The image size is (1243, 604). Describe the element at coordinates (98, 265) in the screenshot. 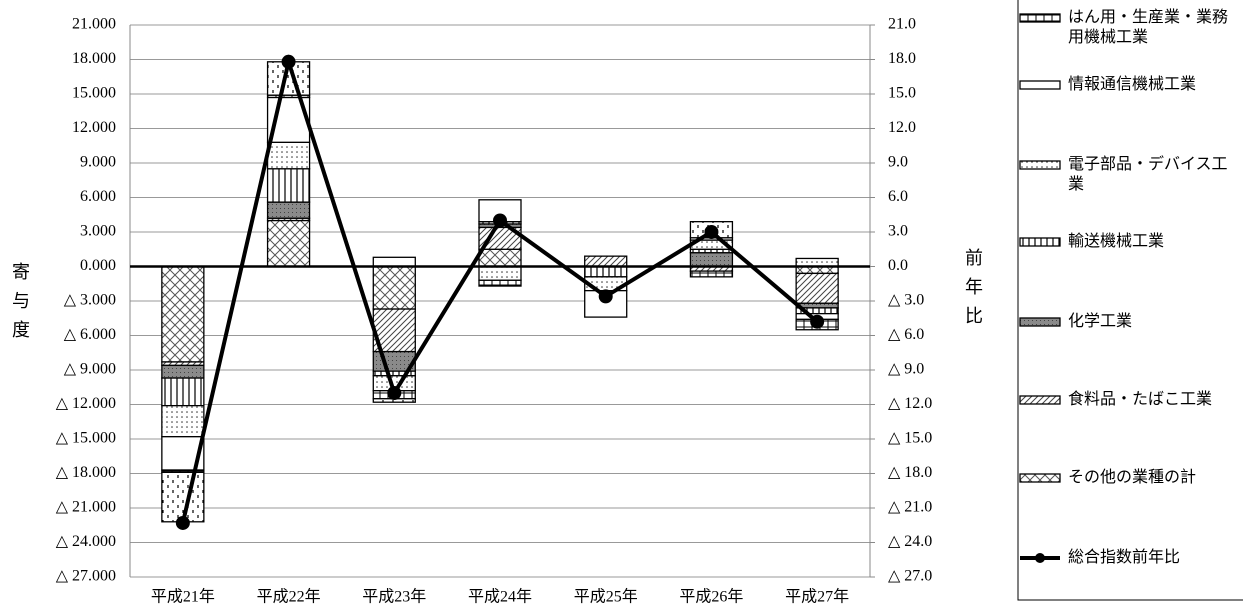

I see `y-tick-label: 0.000` at that location.